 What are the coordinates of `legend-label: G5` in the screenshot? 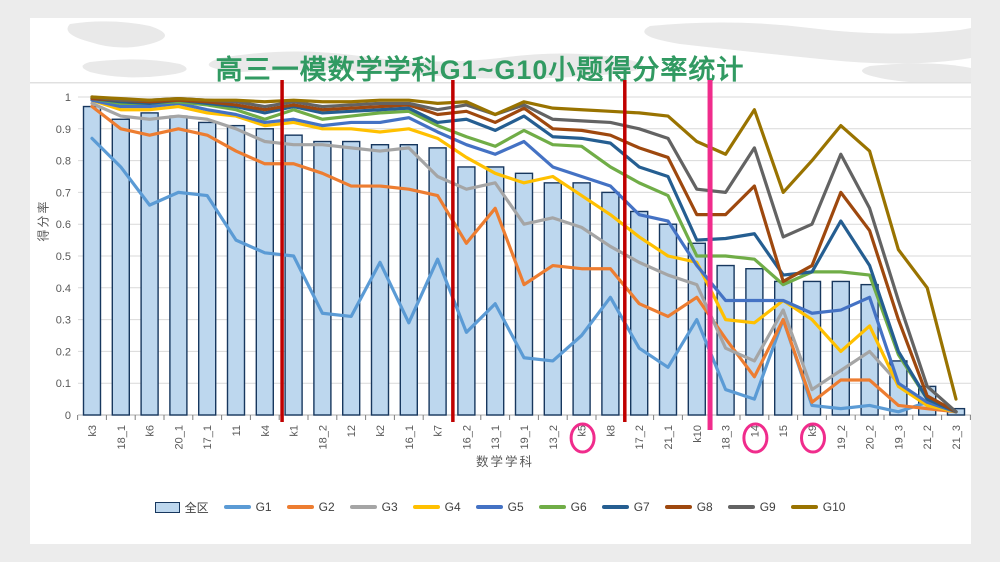 It's located at (515, 507).